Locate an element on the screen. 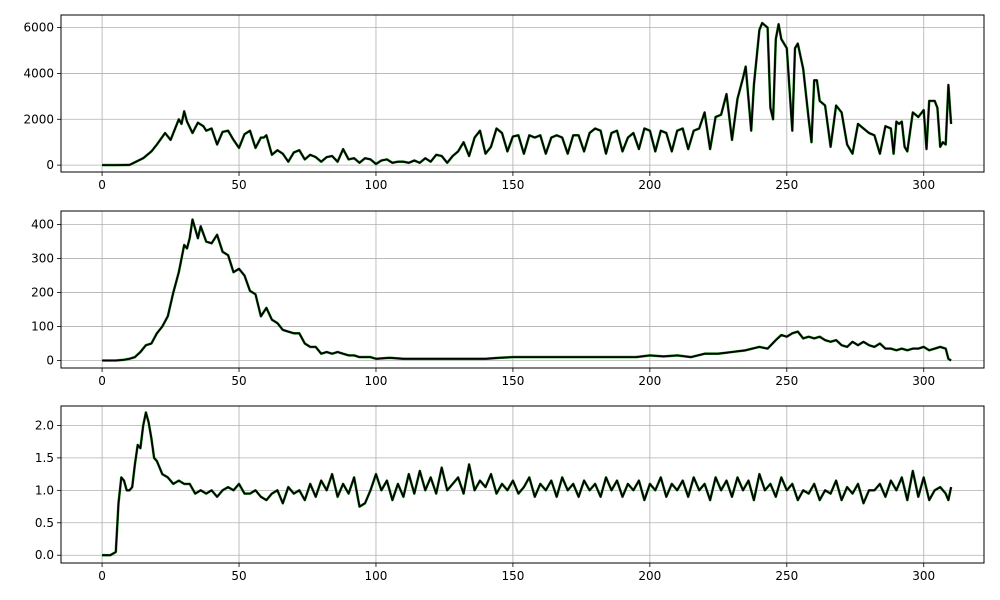 This screenshot has height=600, width=1000. y-tick-label: 6000 is located at coordinates (38, 28).